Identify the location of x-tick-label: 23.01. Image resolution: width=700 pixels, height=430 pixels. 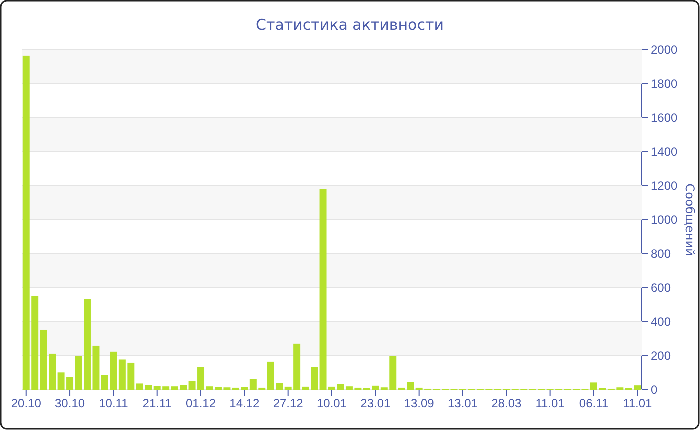
(375, 403).